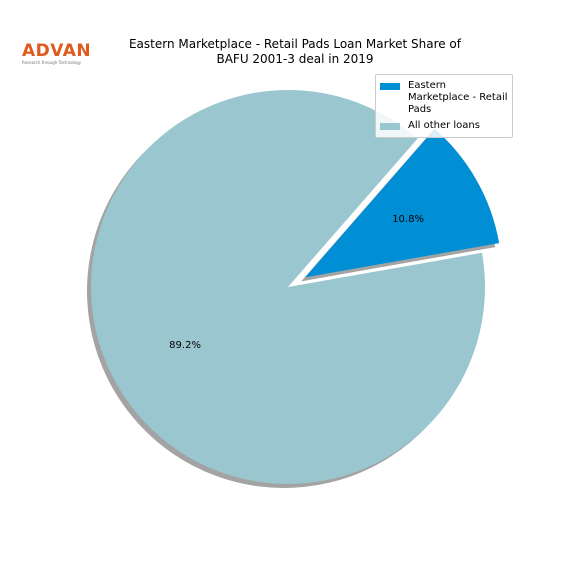  I want to click on value-label: 89.2%, so click(185, 345).